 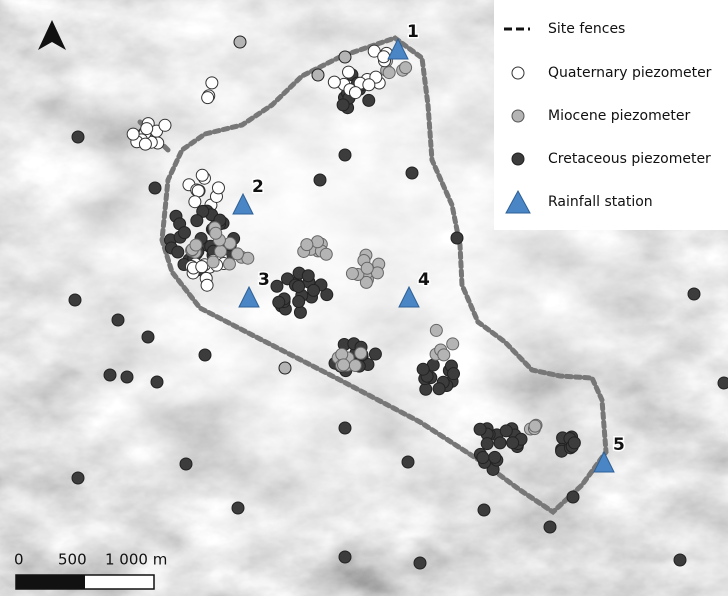 I want to click on station-label: 3, so click(x=264, y=280).